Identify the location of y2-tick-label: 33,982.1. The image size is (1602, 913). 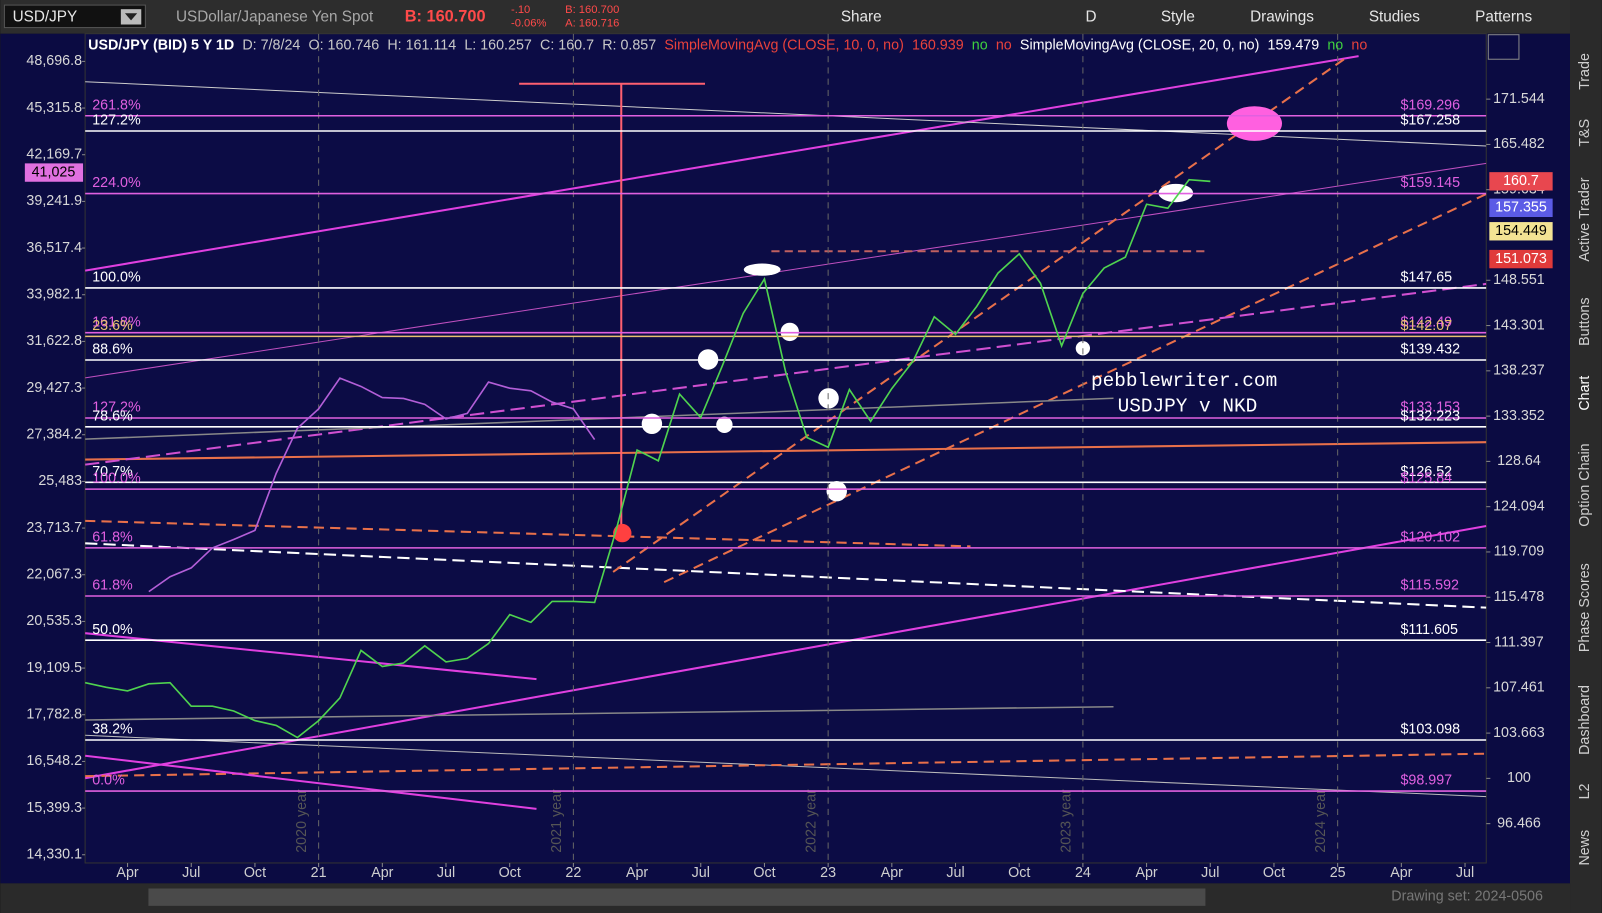
(54, 295).